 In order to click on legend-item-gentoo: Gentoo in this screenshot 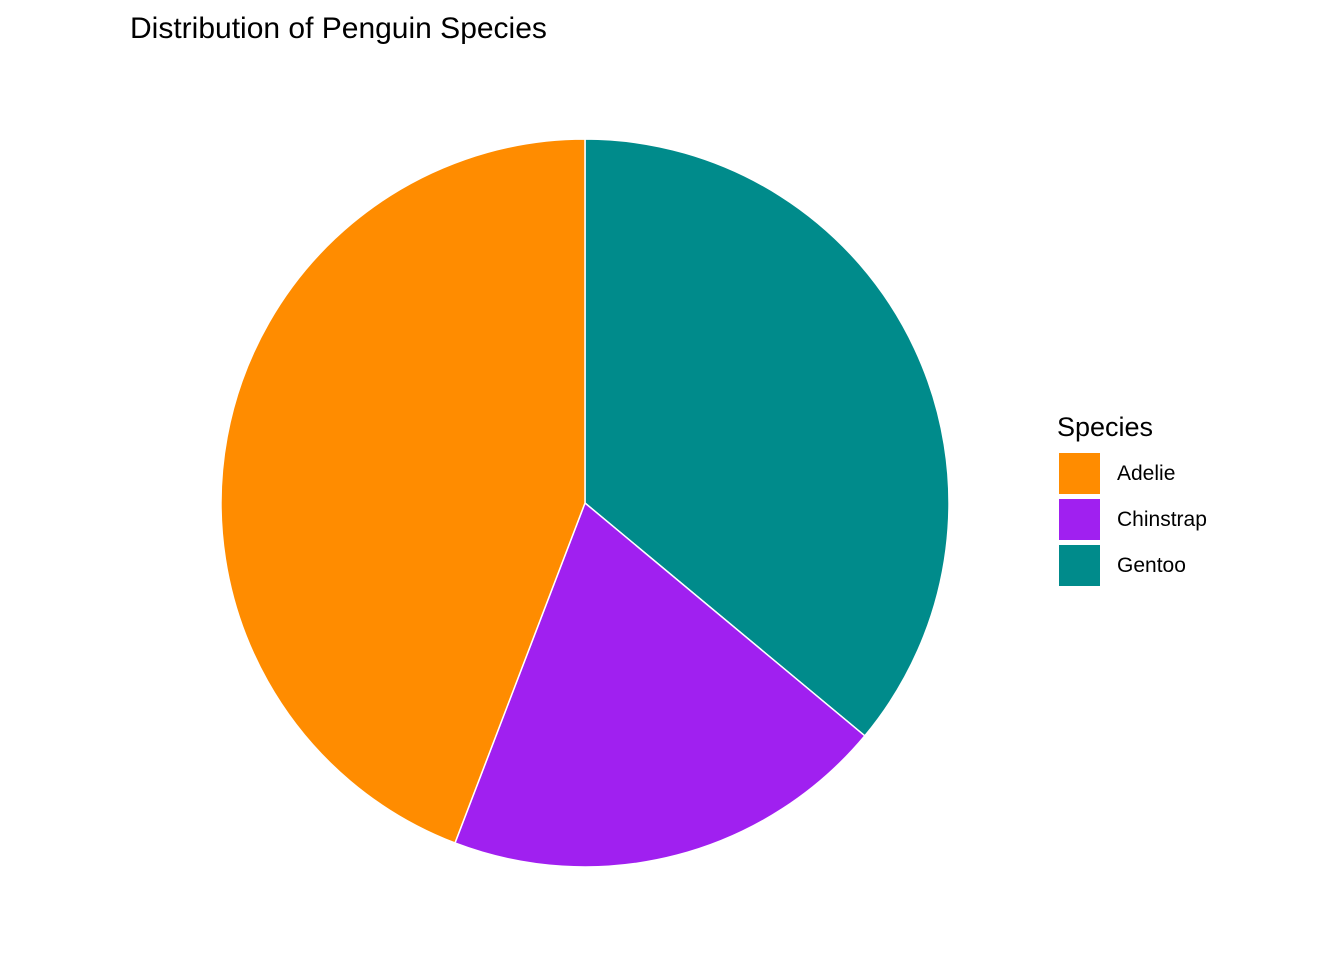, I will do `click(1121, 568)`.